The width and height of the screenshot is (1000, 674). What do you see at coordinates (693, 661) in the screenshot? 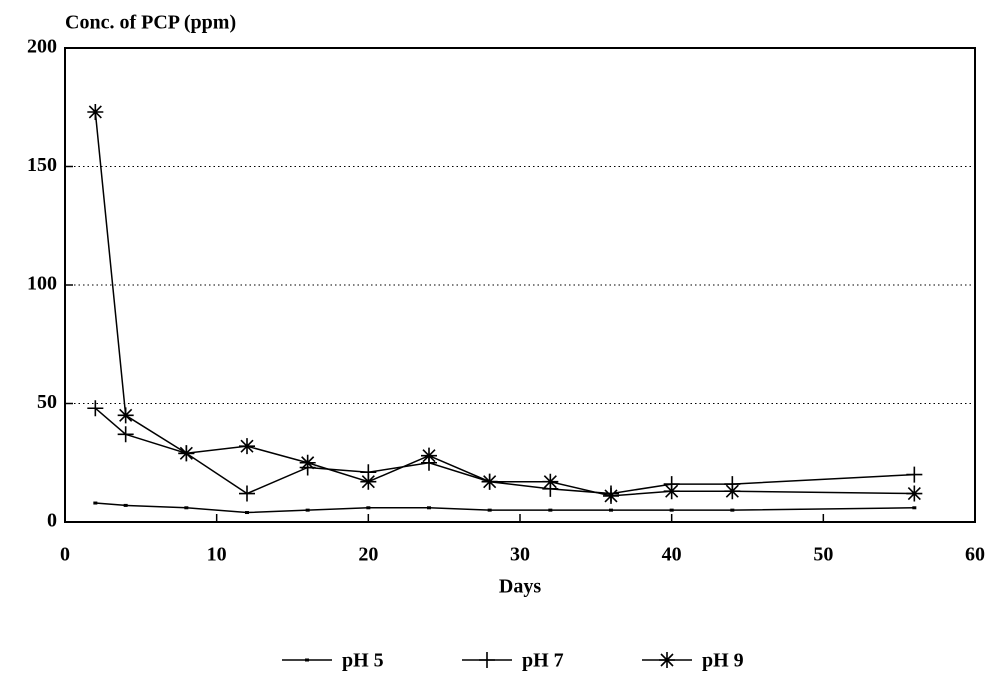
I see `legend-item: pH 9` at bounding box center [693, 661].